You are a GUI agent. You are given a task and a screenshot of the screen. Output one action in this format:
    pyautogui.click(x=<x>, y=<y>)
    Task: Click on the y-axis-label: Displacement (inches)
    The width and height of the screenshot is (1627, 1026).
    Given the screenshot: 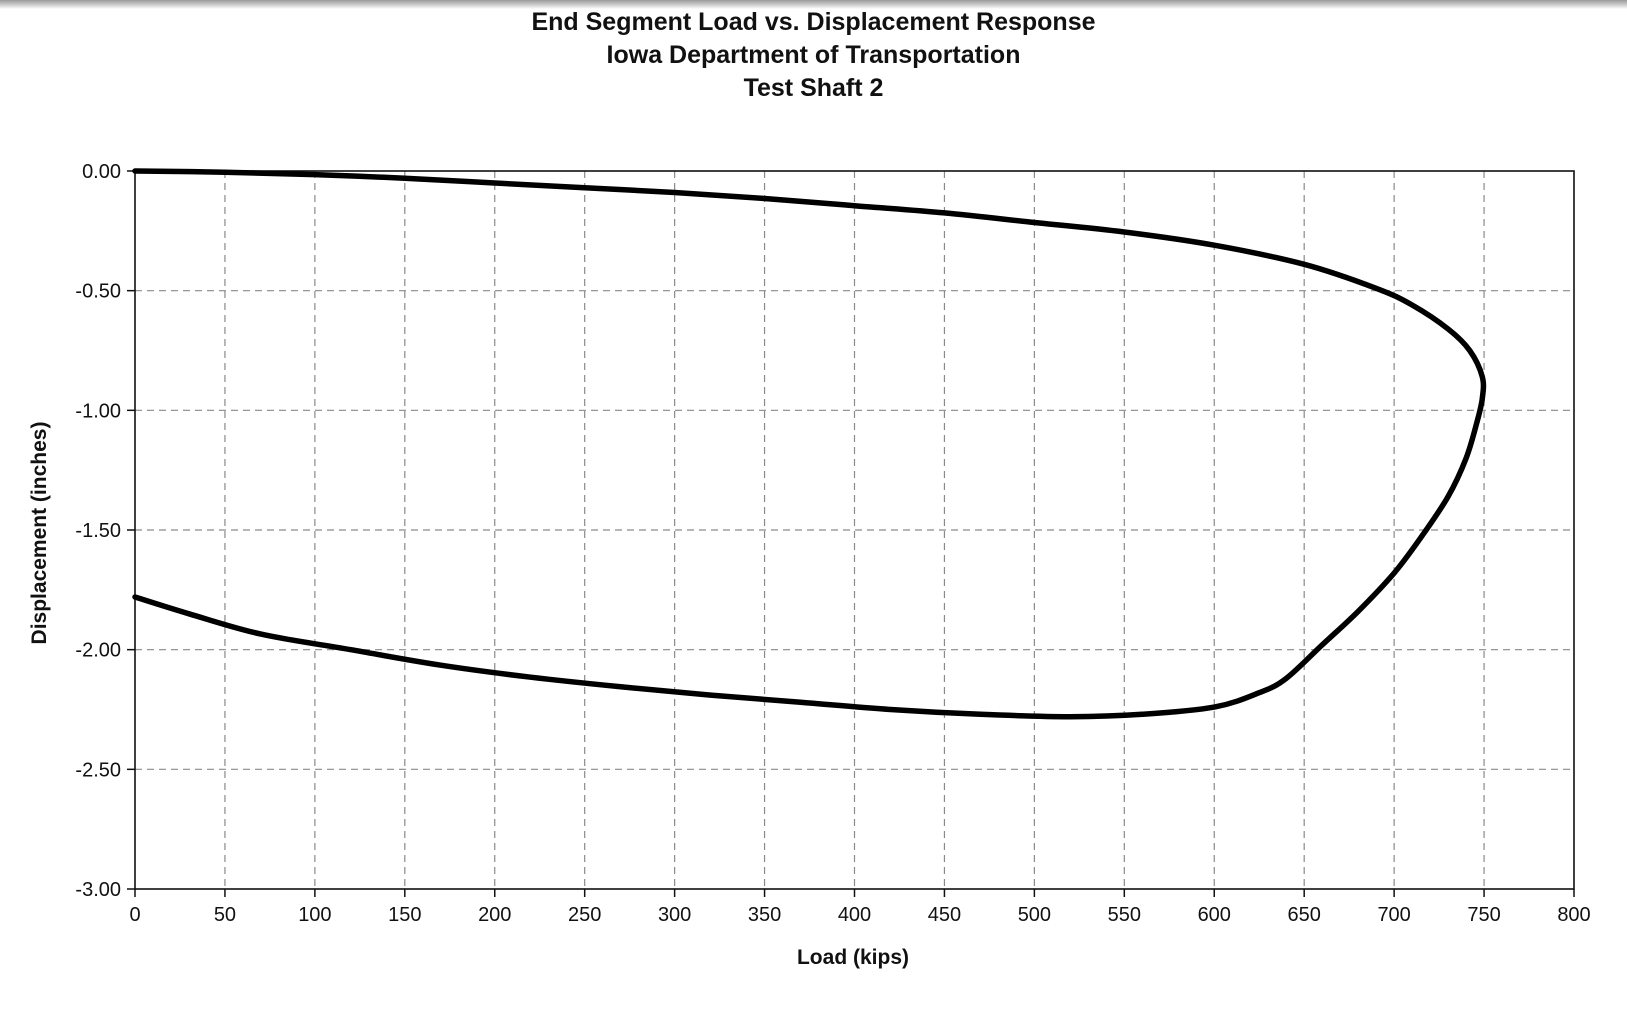 What is the action you would take?
    pyautogui.click(x=39, y=533)
    